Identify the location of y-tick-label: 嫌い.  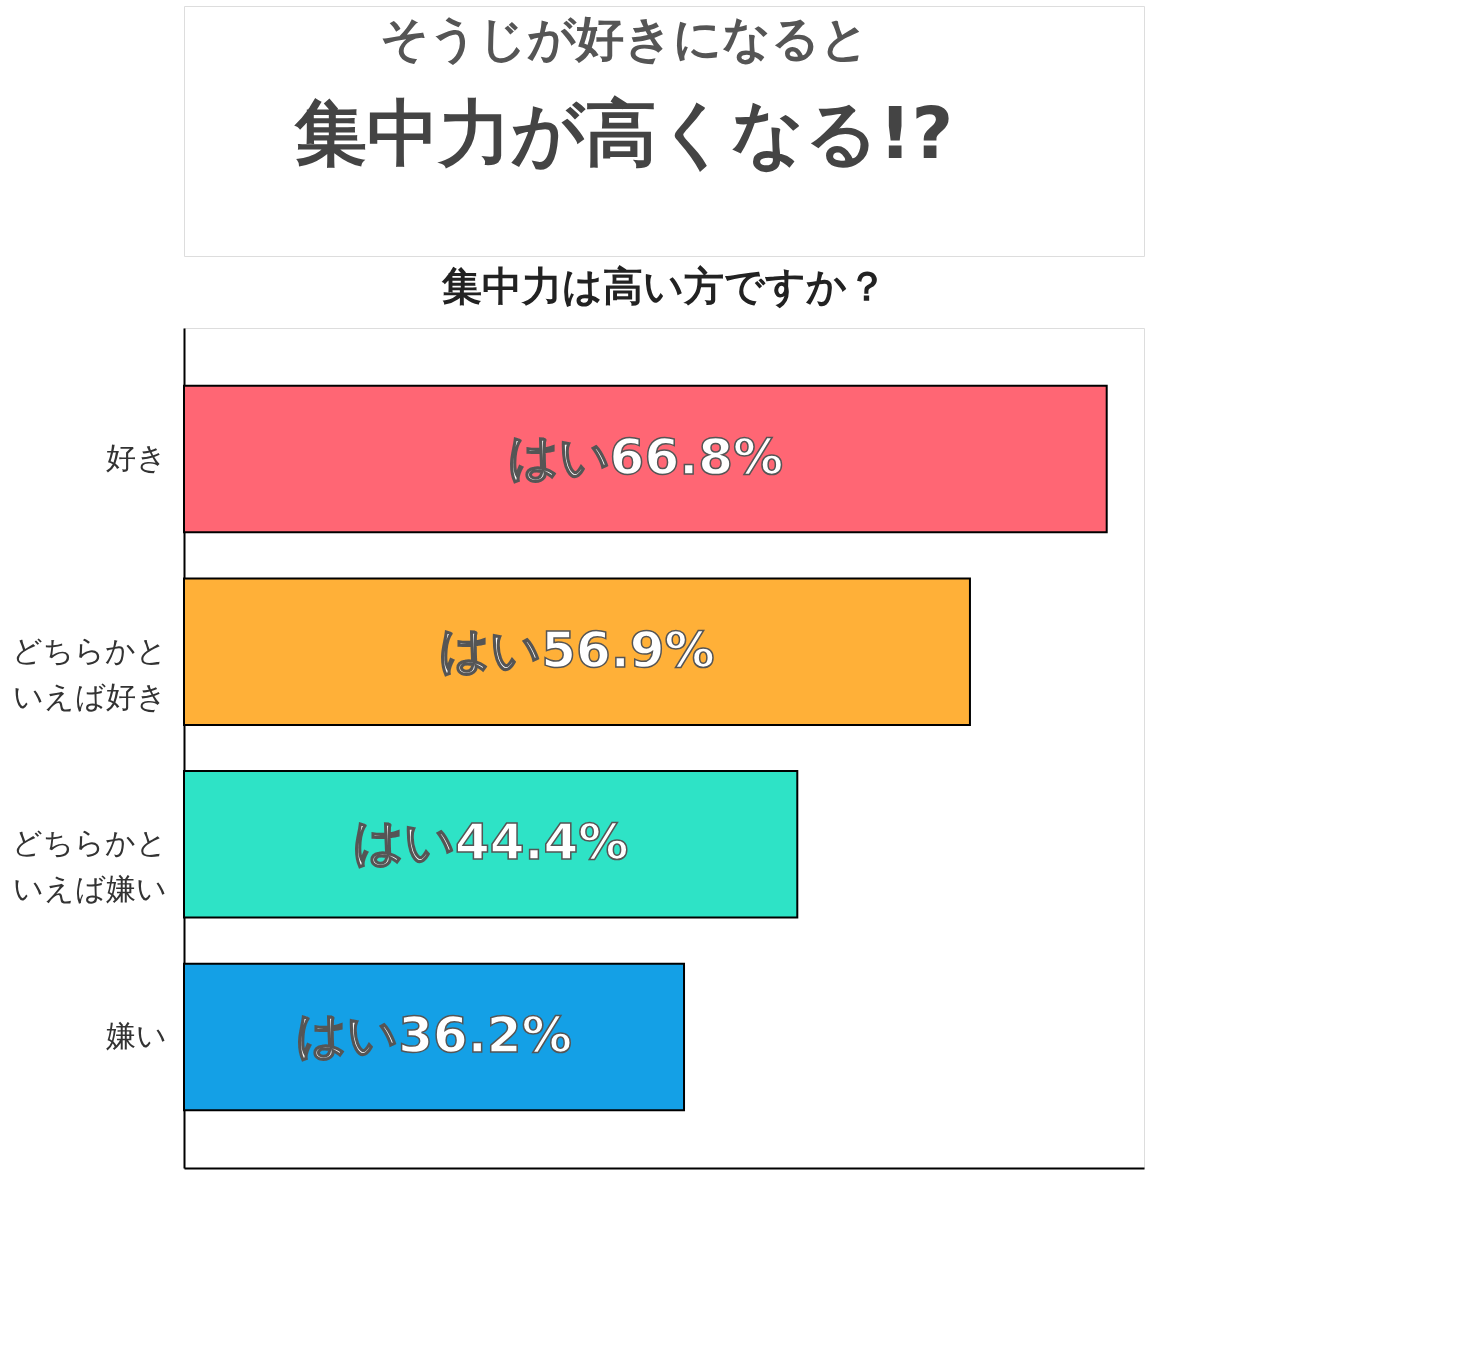
(136, 1035).